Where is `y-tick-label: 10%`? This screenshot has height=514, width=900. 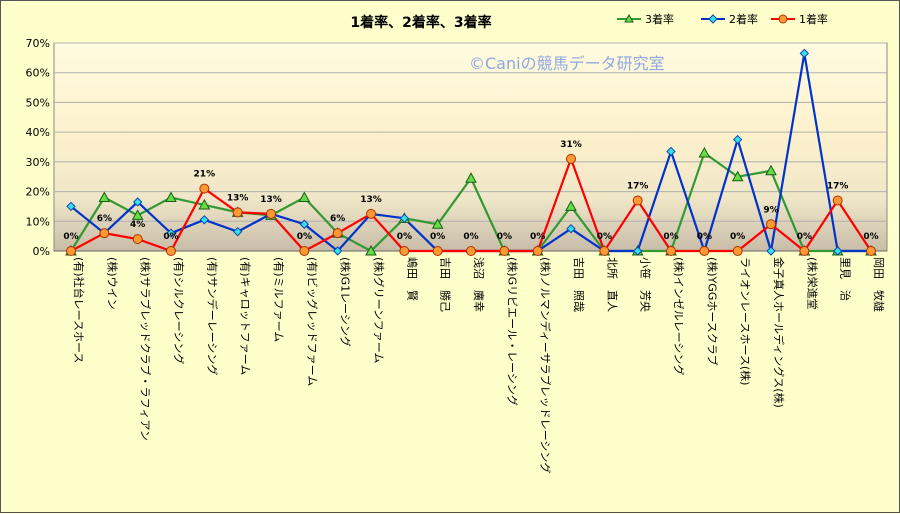 y-tick-label: 10% is located at coordinates (38, 221).